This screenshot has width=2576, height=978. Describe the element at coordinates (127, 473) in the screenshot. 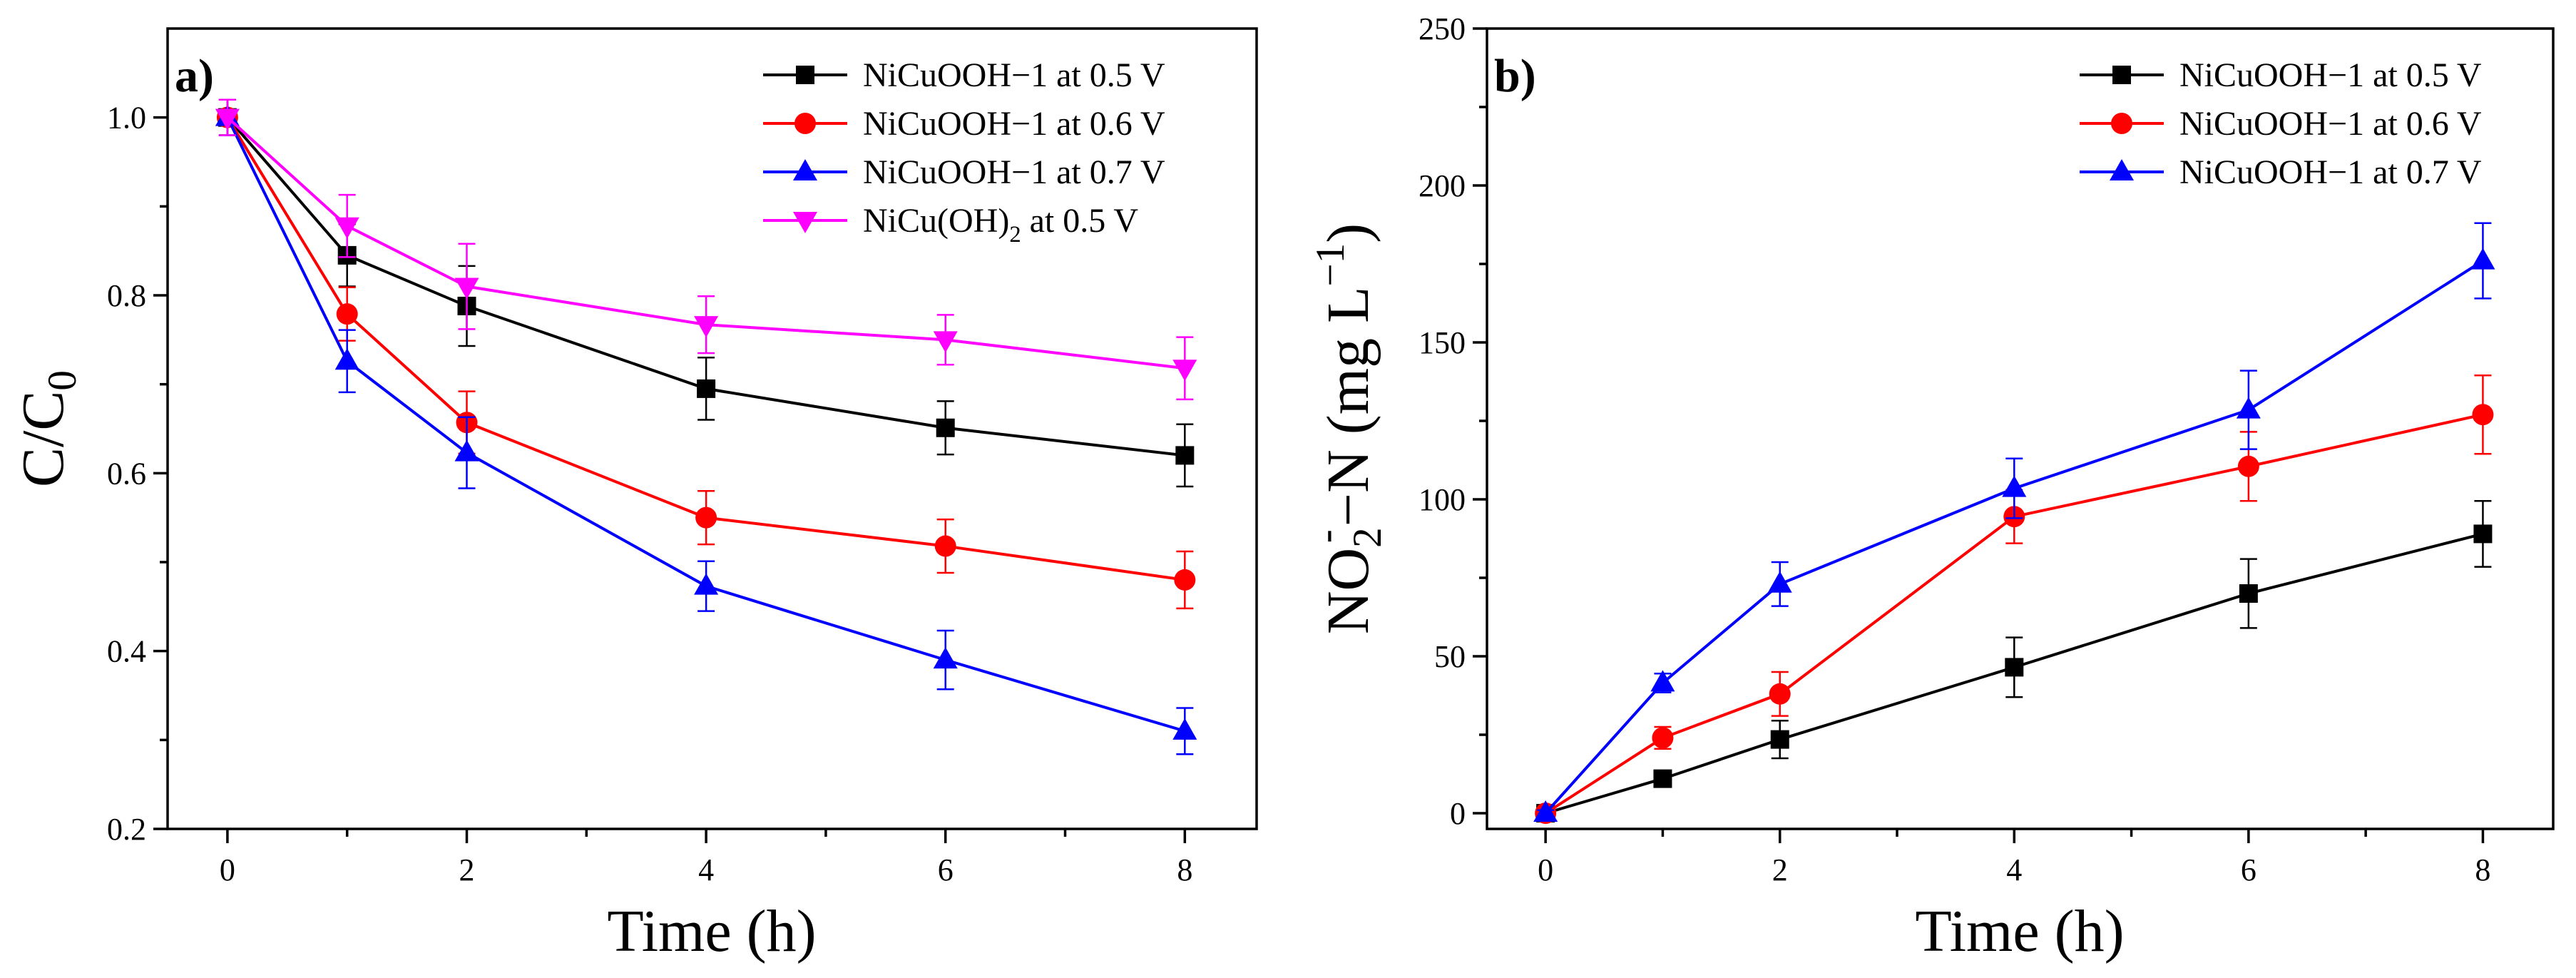

I see `y-tick-label: 0.6` at that location.